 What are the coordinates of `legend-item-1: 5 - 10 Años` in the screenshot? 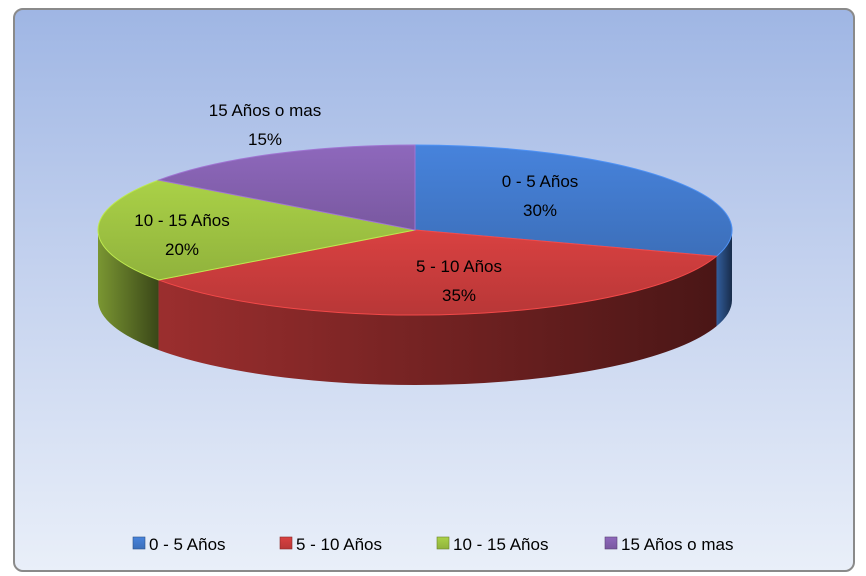 It's located at (330, 544).